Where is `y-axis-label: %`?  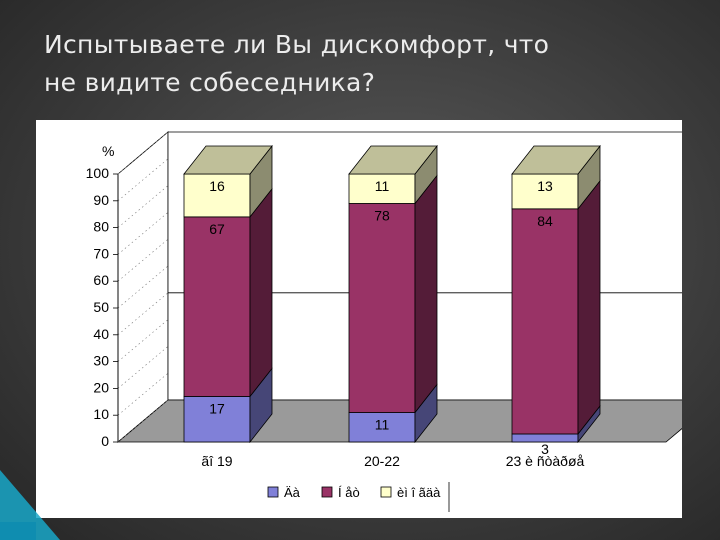
y-axis-label: % is located at coordinates (108, 151).